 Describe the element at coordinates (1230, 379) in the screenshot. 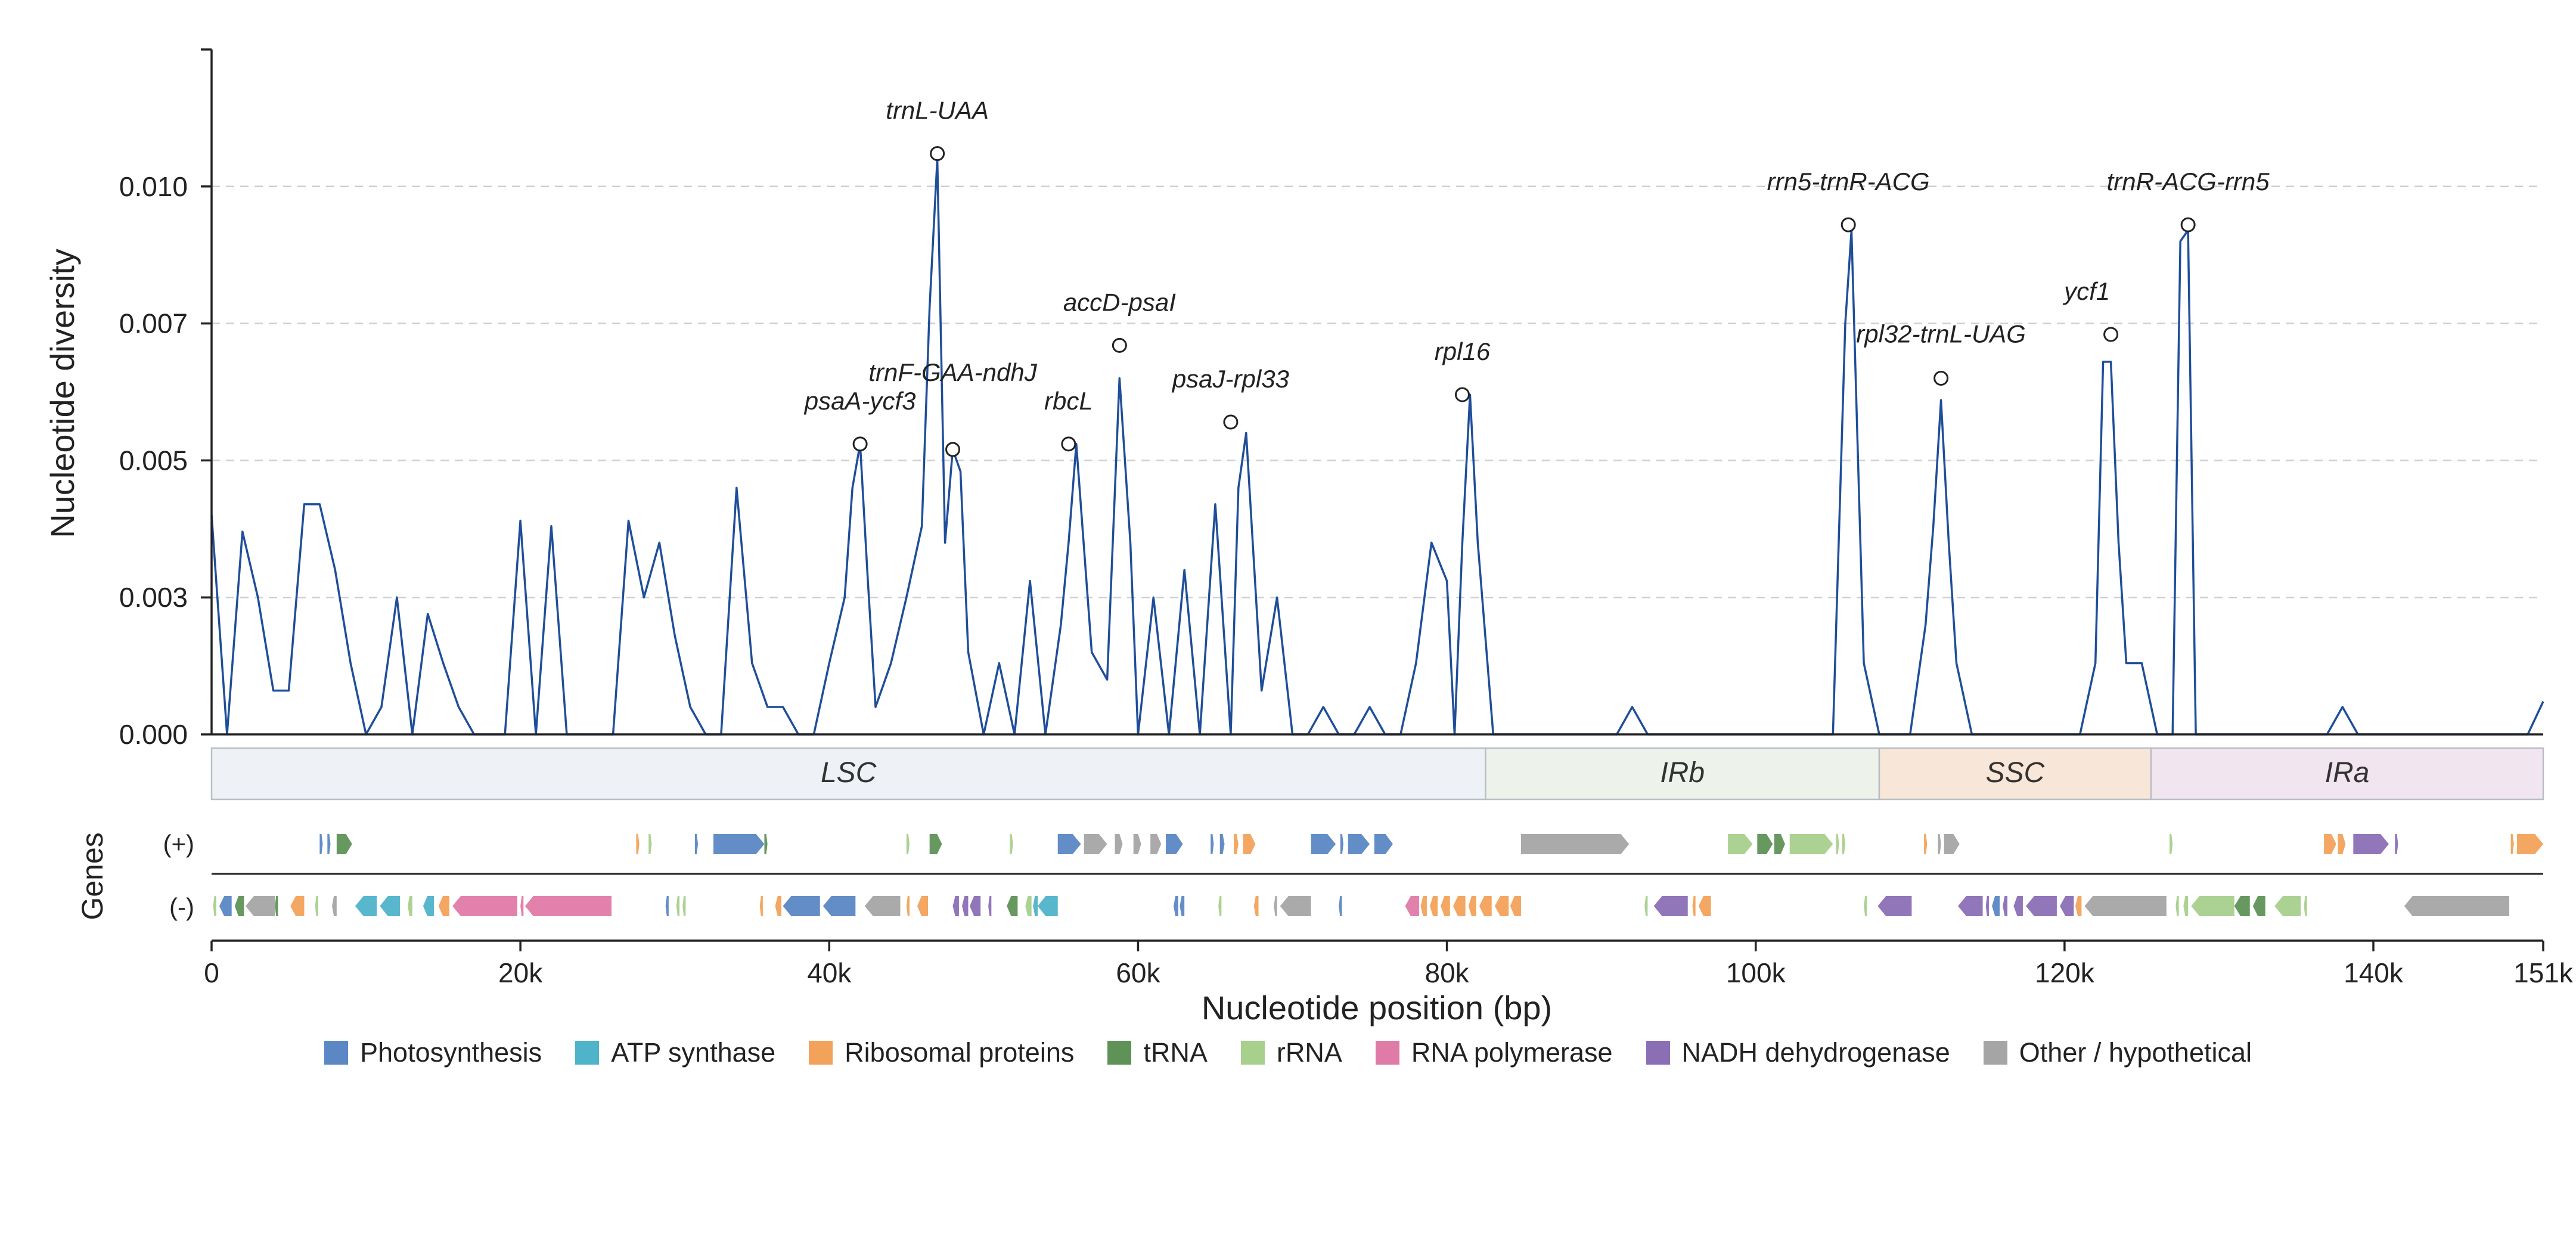

I see `peak-label-5: psaJ-rpl33` at that location.